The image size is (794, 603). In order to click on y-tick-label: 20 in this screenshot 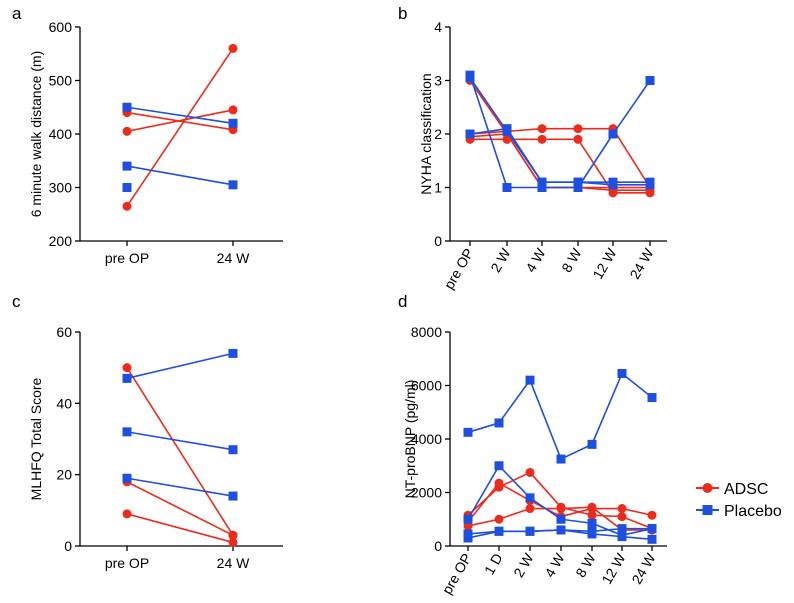, I will do `click(64, 475)`.